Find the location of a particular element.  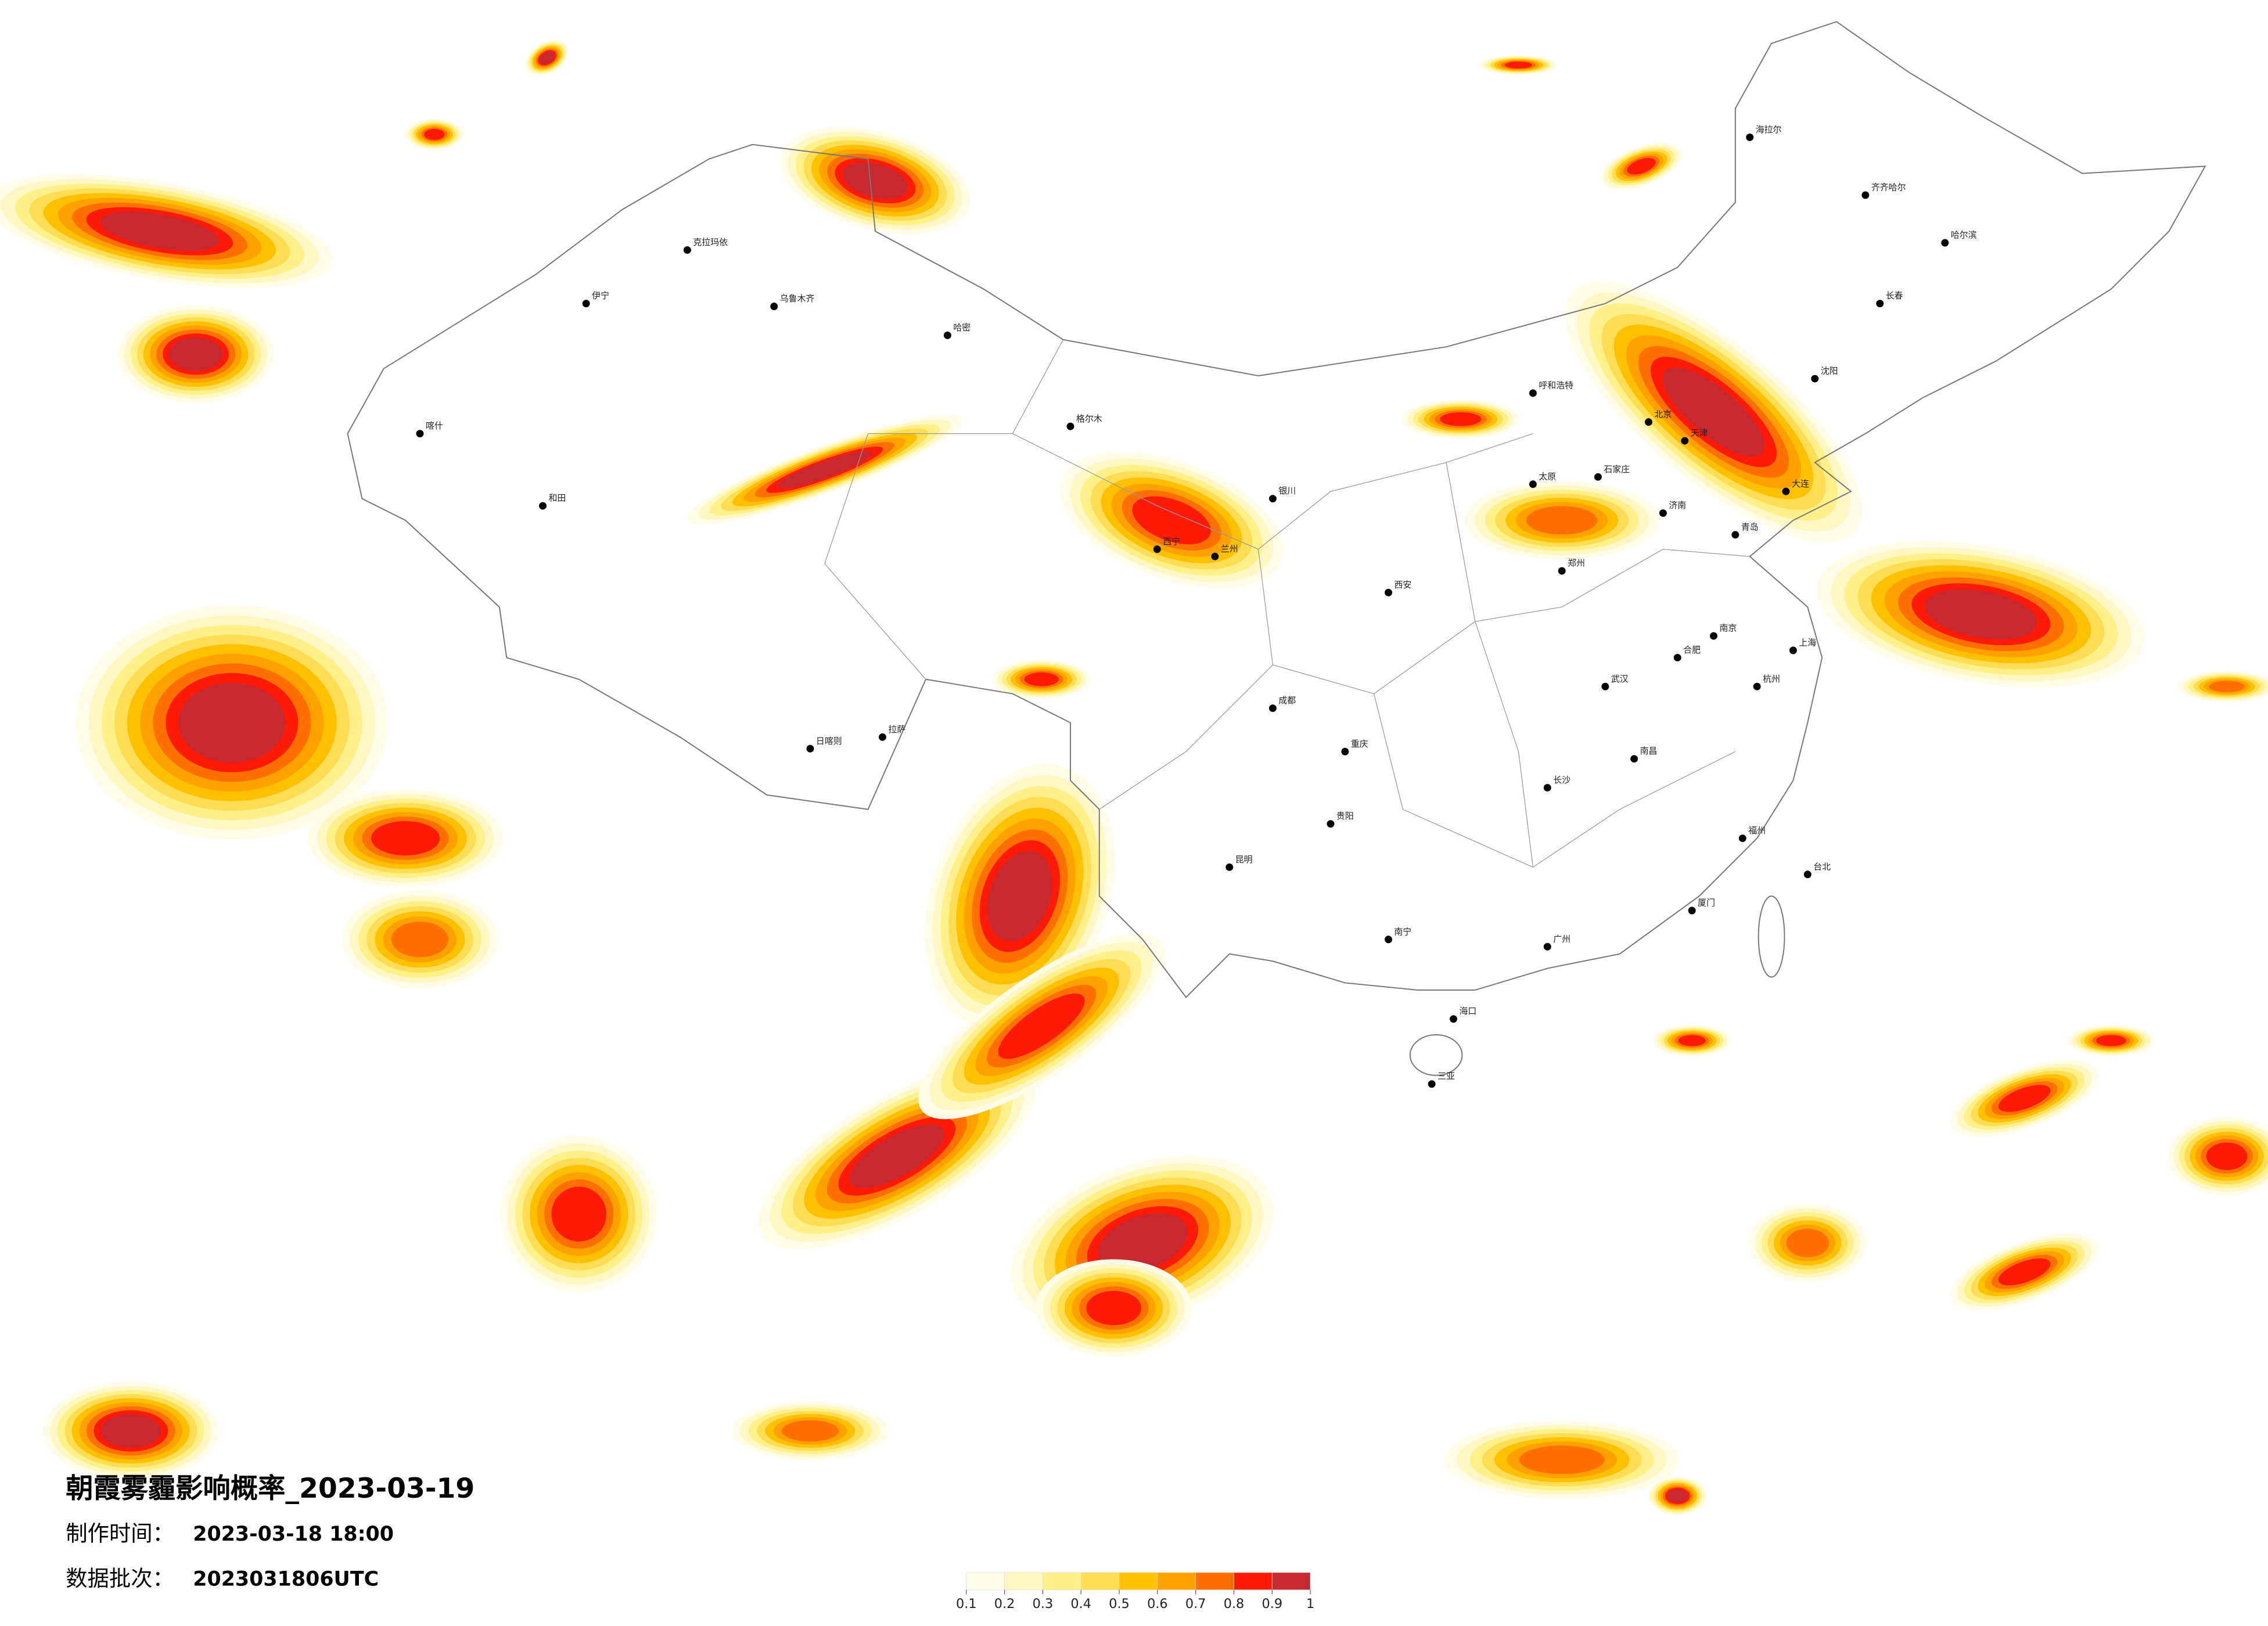

city-label: 哈尔滨 is located at coordinates (1964, 235).